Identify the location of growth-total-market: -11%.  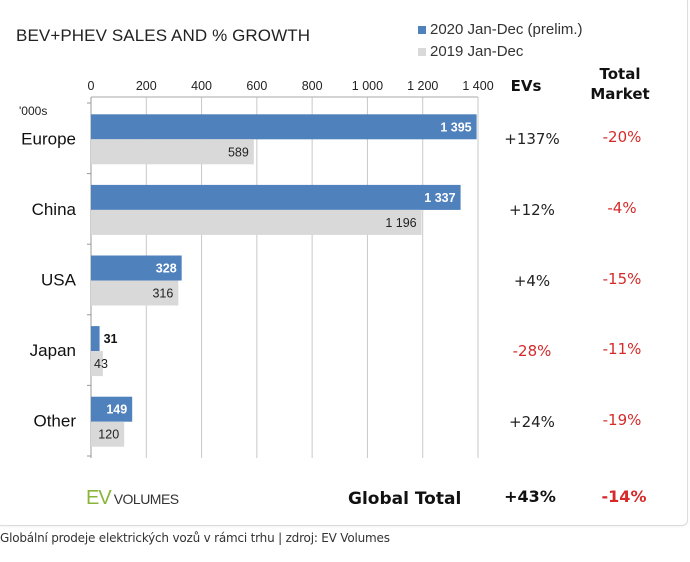
(622, 349).